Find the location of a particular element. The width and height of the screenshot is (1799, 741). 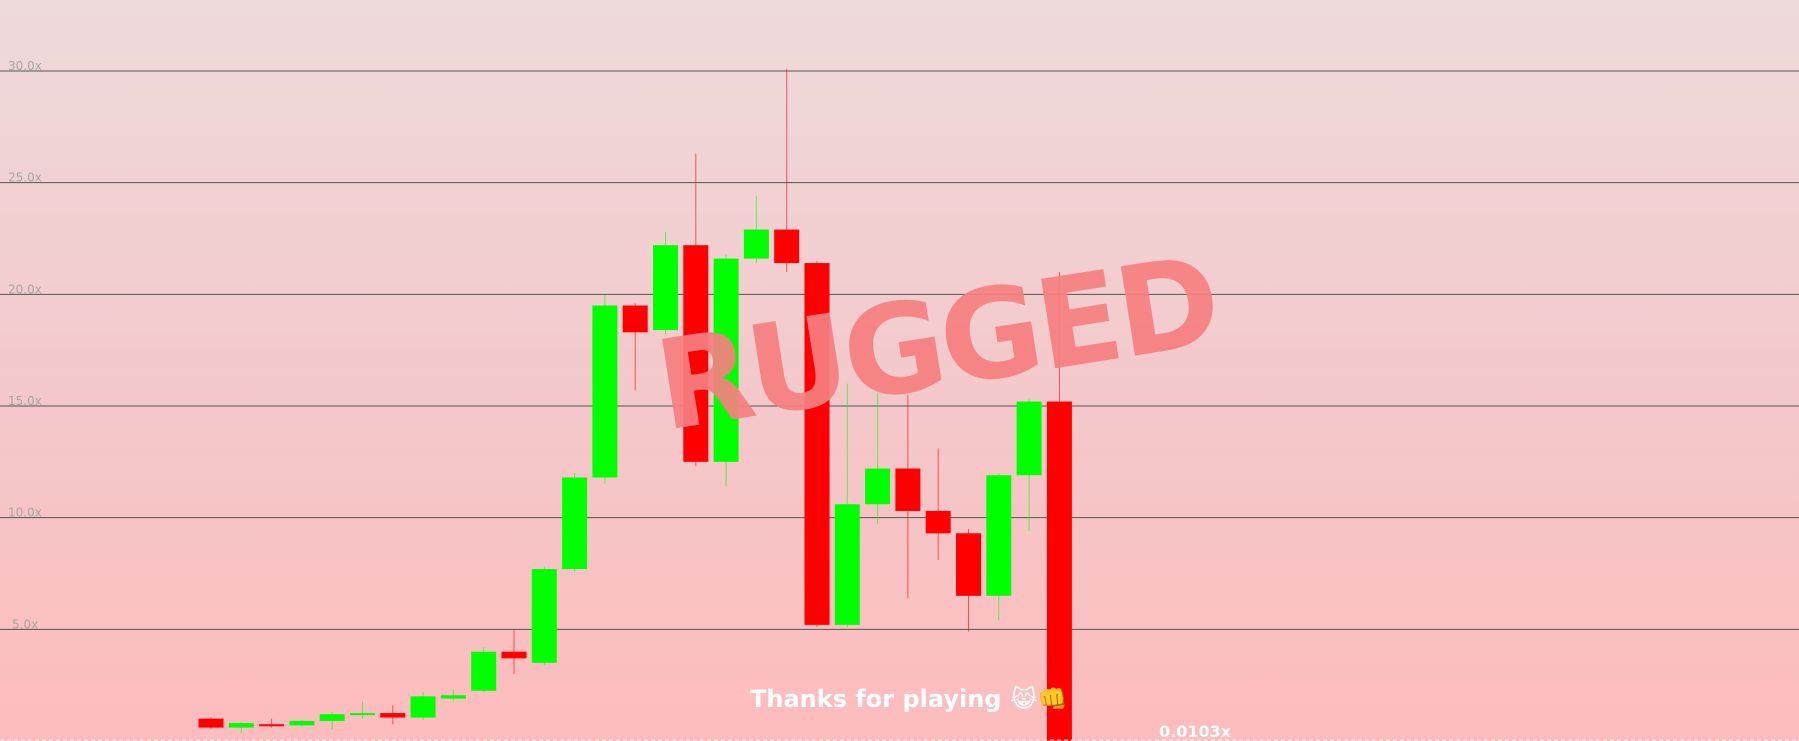

current-multiplier-label: 0.0103x is located at coordinates (1195, 731).